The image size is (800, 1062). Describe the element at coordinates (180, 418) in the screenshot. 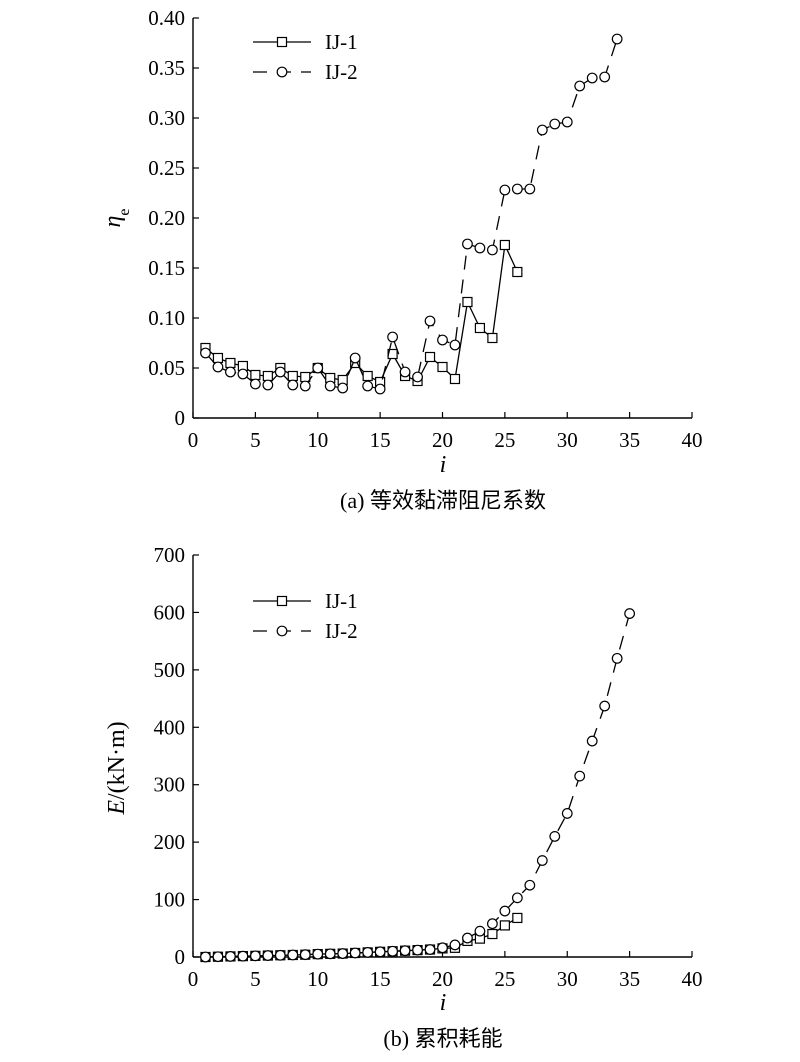

I see `chart-a-y-tick-label: 0` at that location.